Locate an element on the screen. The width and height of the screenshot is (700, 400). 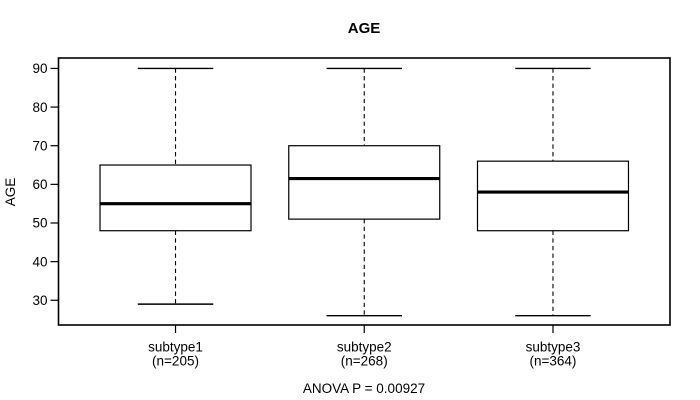
y-tick-label: 40 is located at coordinates (39, 261).